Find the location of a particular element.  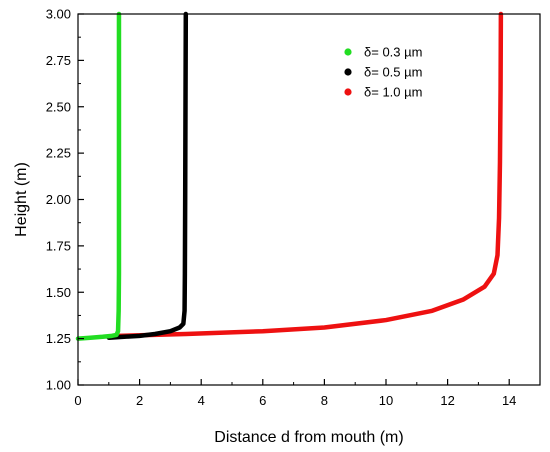

y-tick-label: 2.00 is located at coordinates (58, 199).